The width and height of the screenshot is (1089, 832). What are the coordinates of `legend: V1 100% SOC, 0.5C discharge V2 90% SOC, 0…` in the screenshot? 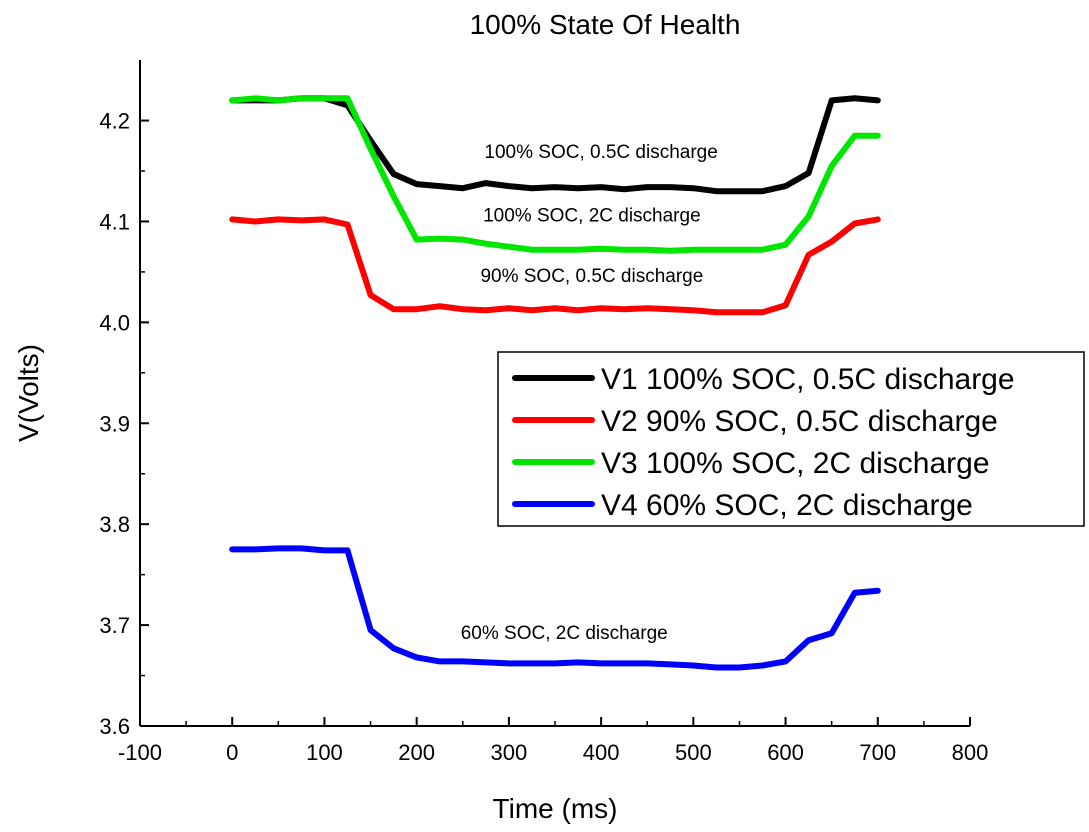 It's located at (791, 439).